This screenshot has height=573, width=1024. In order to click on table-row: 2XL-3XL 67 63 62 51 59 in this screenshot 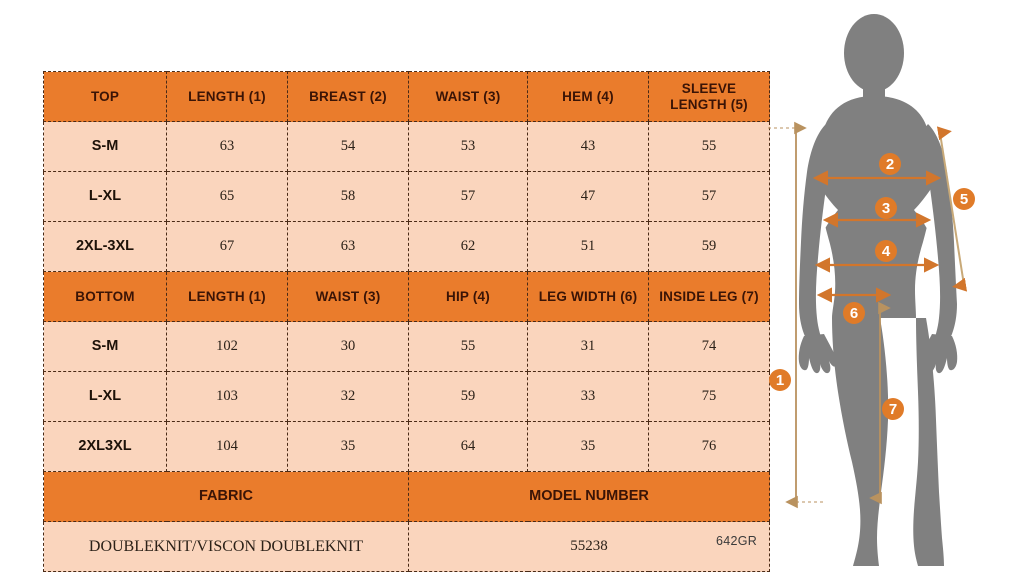, I will do `click(406, 246)`.